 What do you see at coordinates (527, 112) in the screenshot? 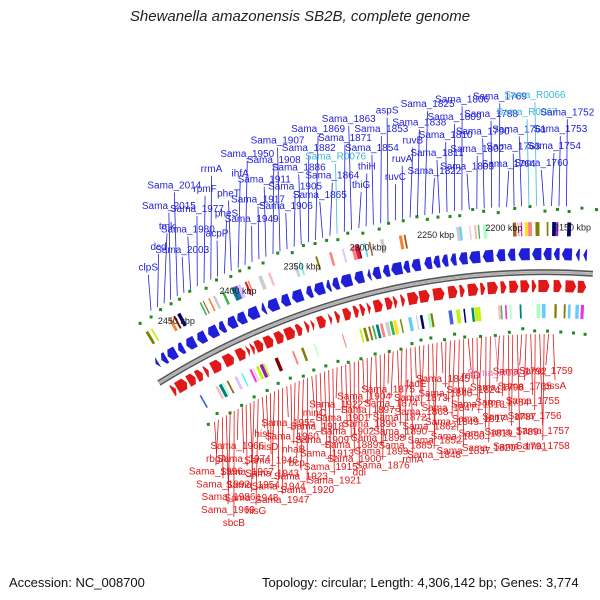
I see `forward-gene-label: Sama_R0067` at bounding box center [527, 112].